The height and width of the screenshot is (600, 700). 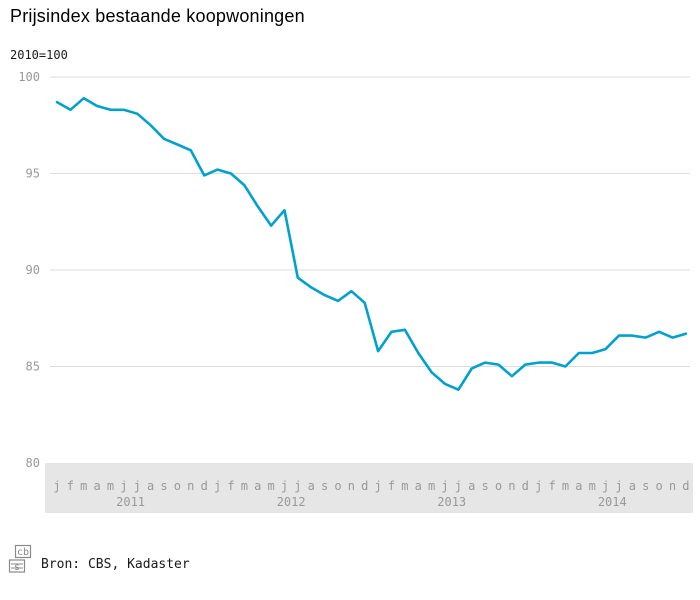 I want to click on y-tick-label: 85, so click(x=33, y=367).